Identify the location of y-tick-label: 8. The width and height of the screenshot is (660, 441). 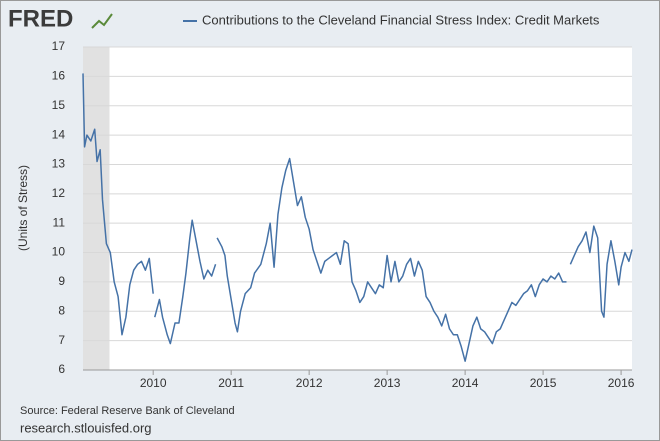
(61, 310).